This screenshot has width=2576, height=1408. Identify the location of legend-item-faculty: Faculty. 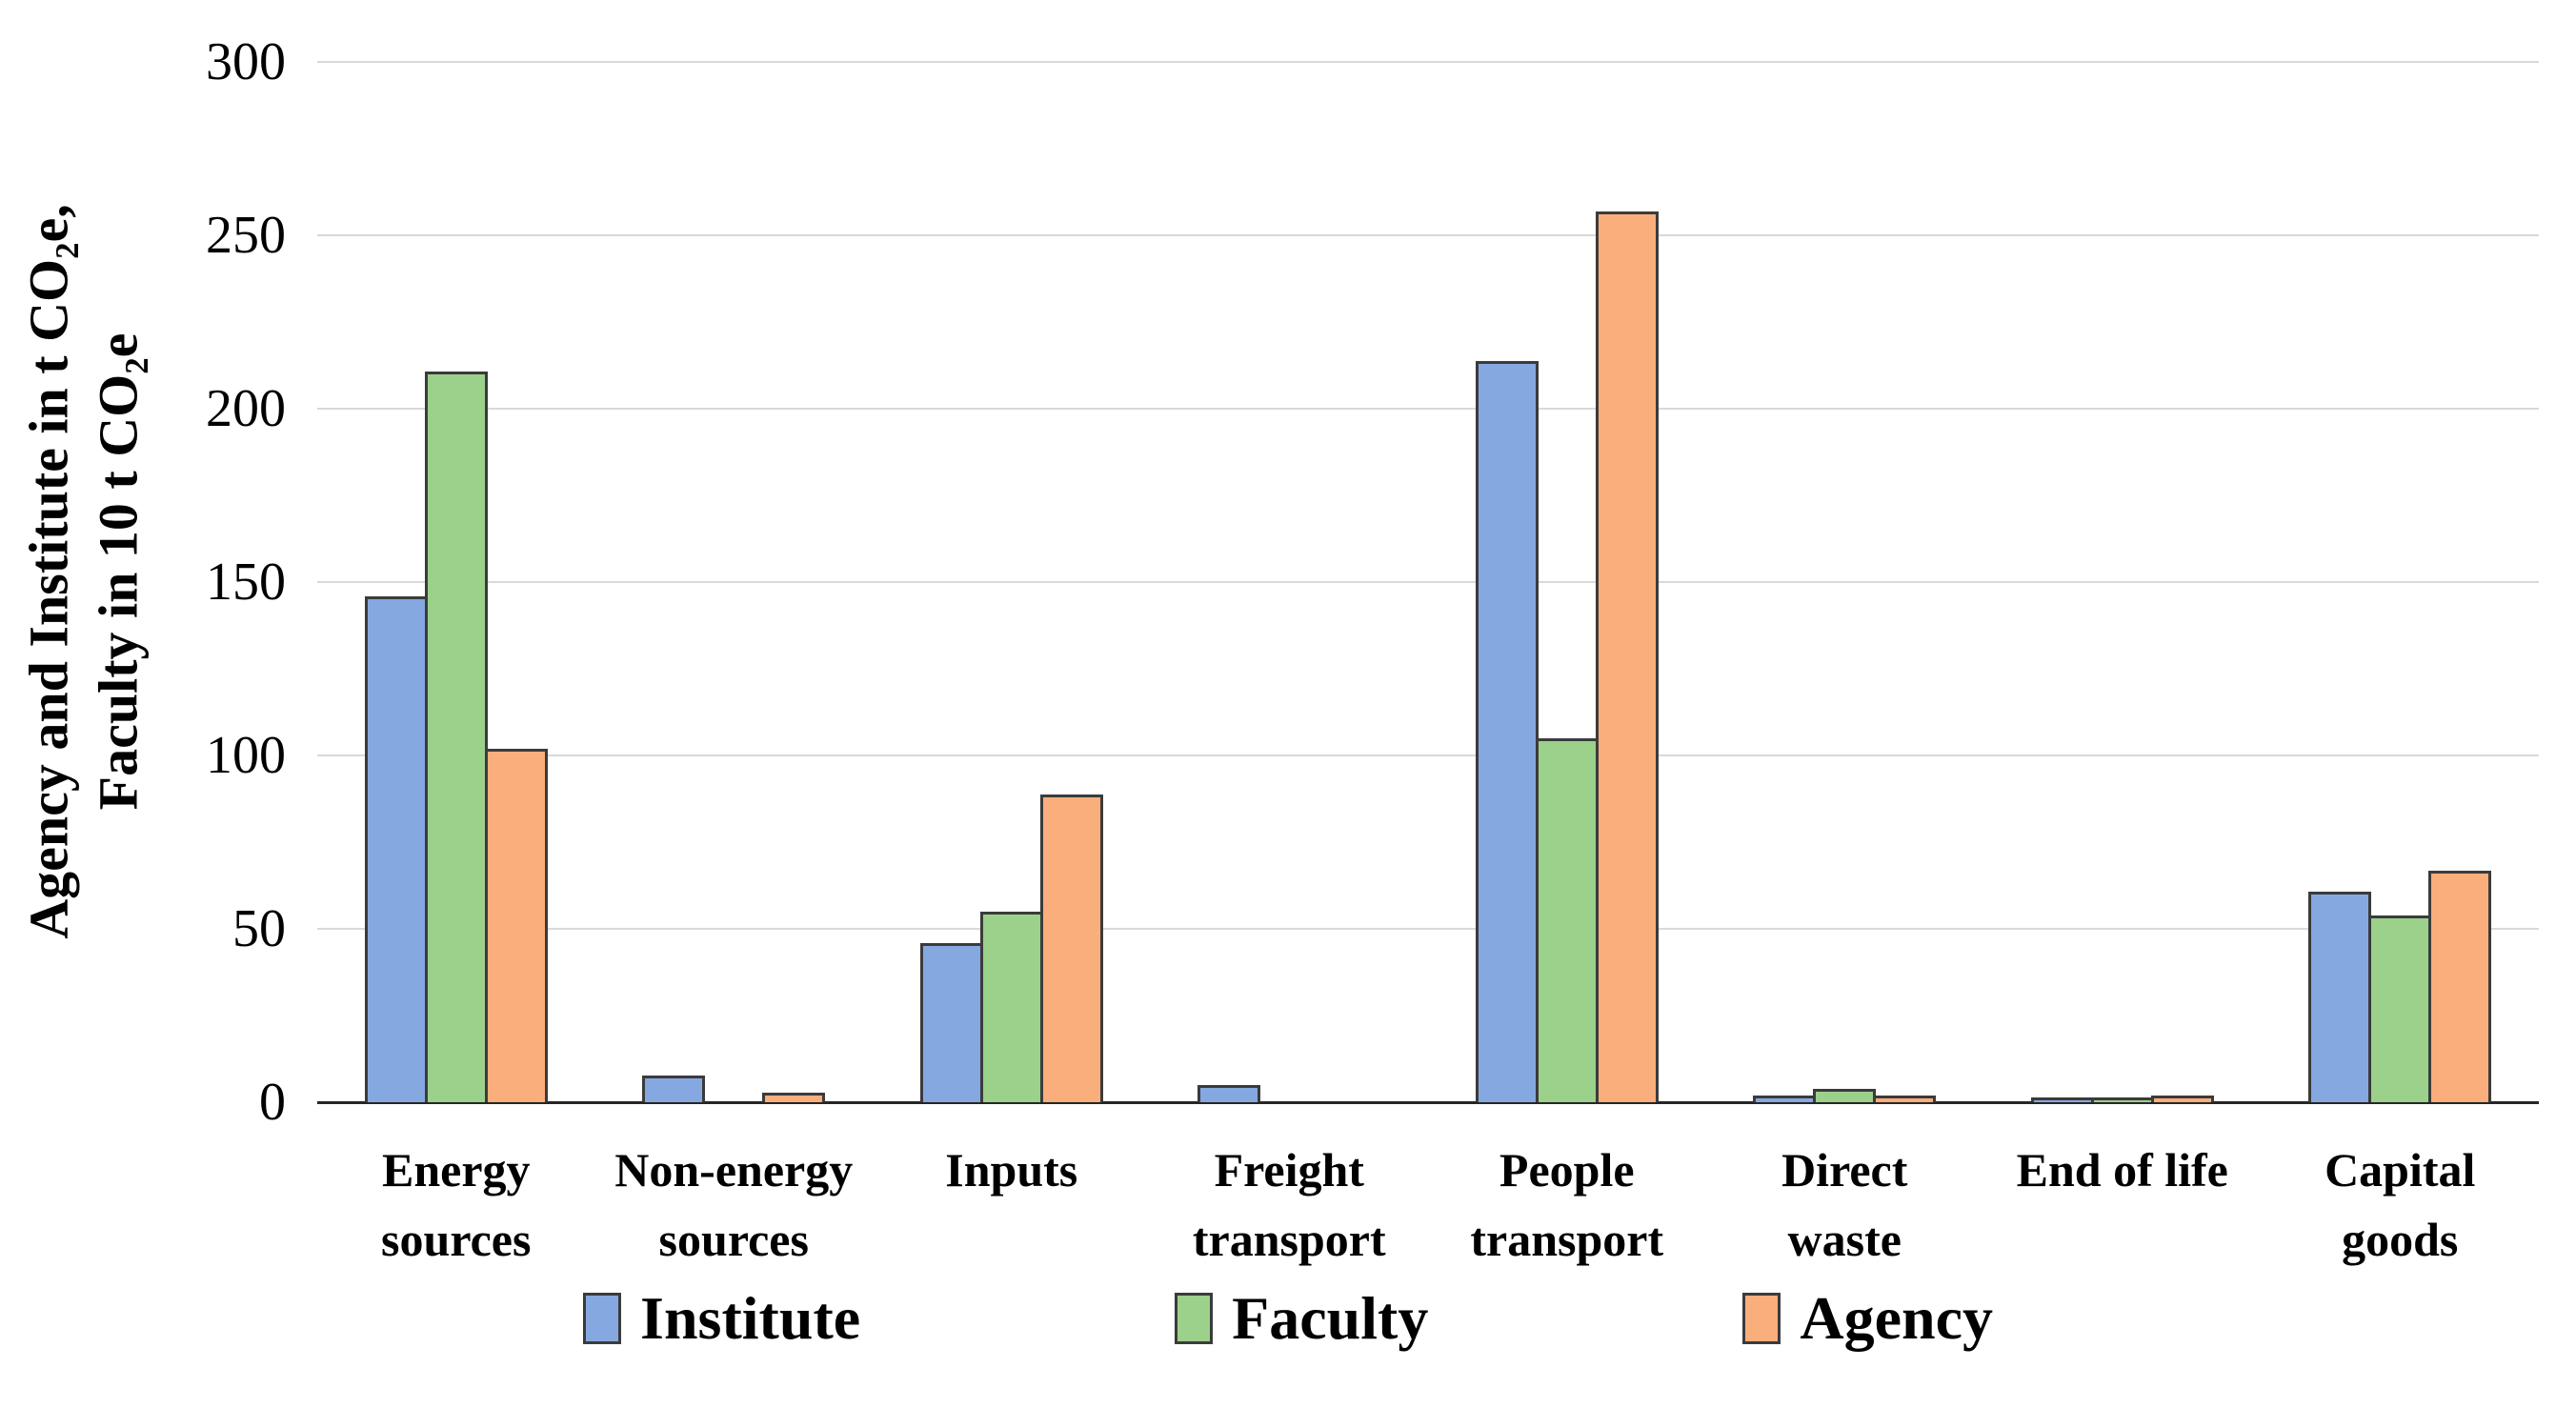
(1301, 1319).